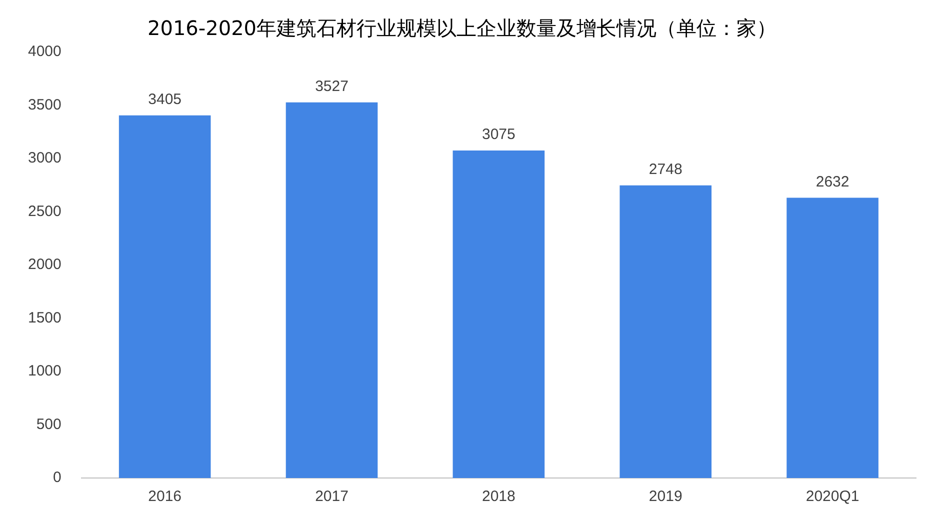 Image resolution: width=944 pixels, height=524 pixels. I want to click on data-label: 3527, so click(331, 87).